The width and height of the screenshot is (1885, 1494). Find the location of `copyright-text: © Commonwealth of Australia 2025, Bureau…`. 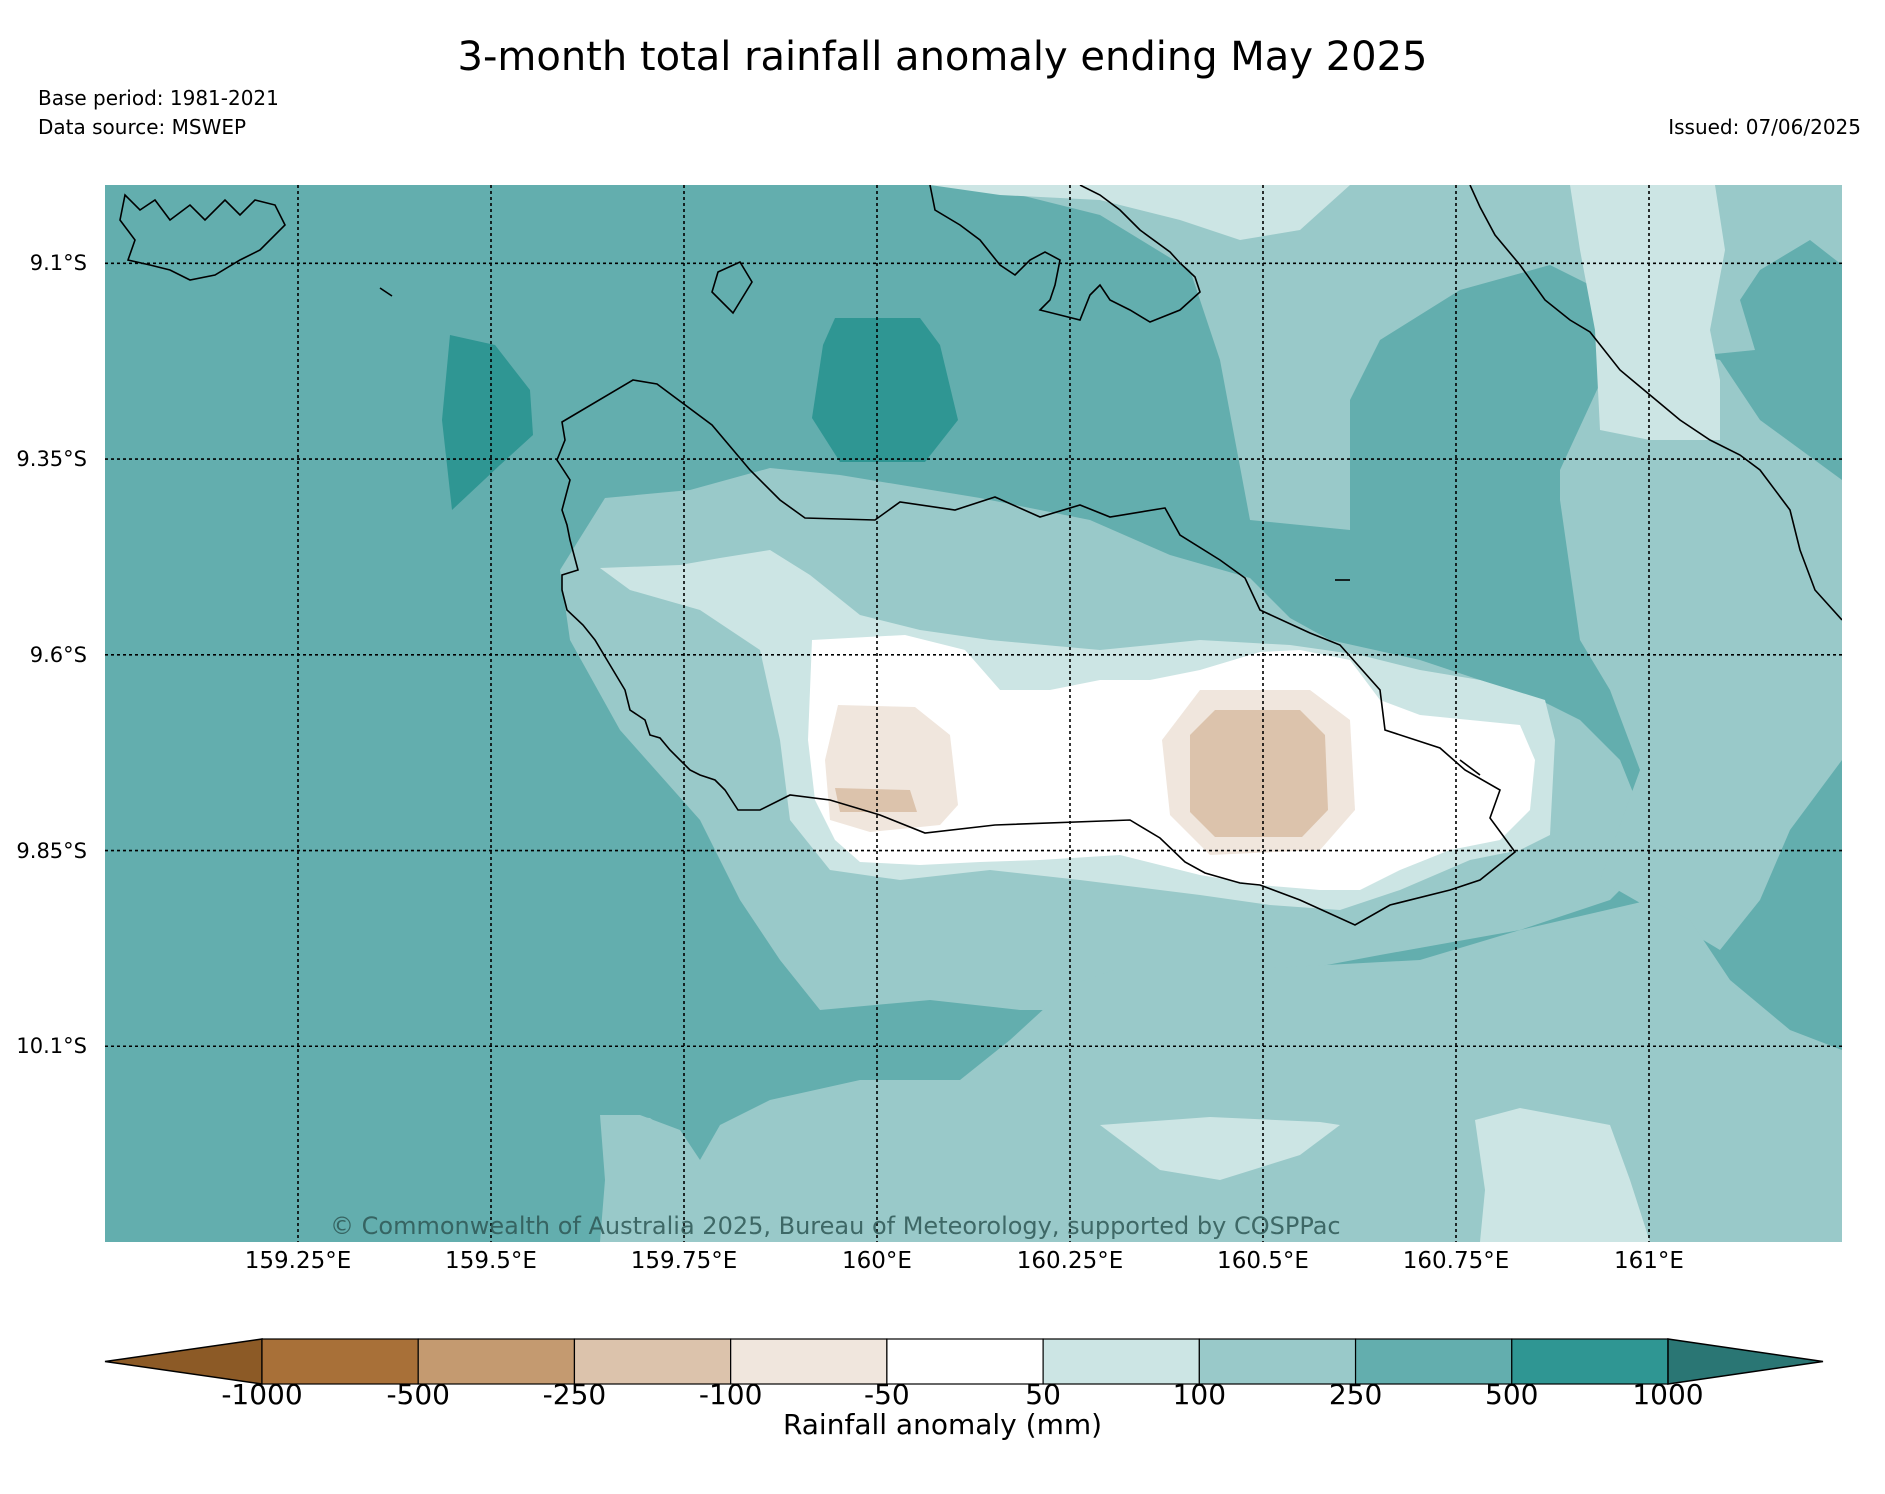

copyright-text: © Commonwealth of Australia 2025, Bureau… is located at coordinates (835, 1226).